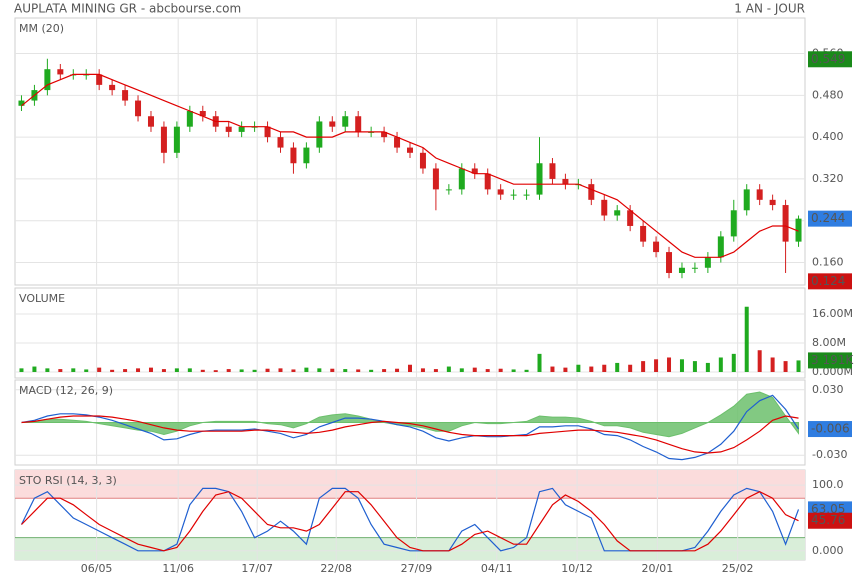 The image size is (855, 580). Describe the element at coordinates (828, 520) in the screenshot. I see `price-marker-label: 45.76` at that location.